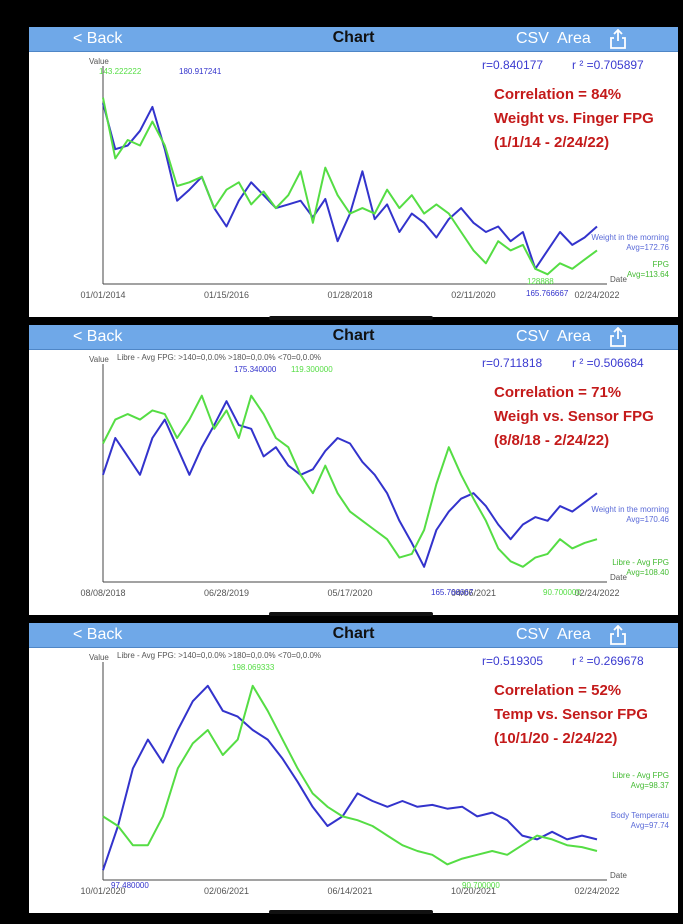  I want to click on correlation-annotation: Correlation = 52%, so click(557, 690).